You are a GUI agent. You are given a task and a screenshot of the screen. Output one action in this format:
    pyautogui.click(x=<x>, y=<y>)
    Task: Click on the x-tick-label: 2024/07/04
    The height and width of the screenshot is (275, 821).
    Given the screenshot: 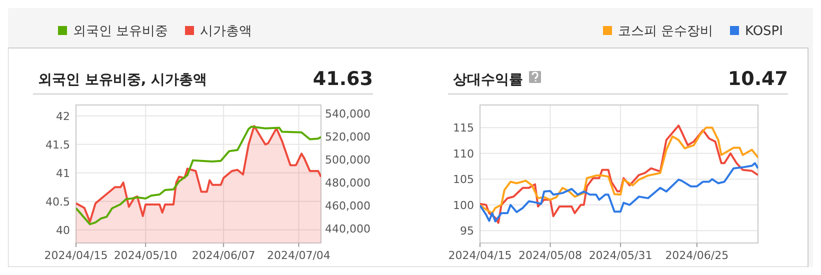 What is the action you would take?
    pyautogui.click(x=298, y=255)
    